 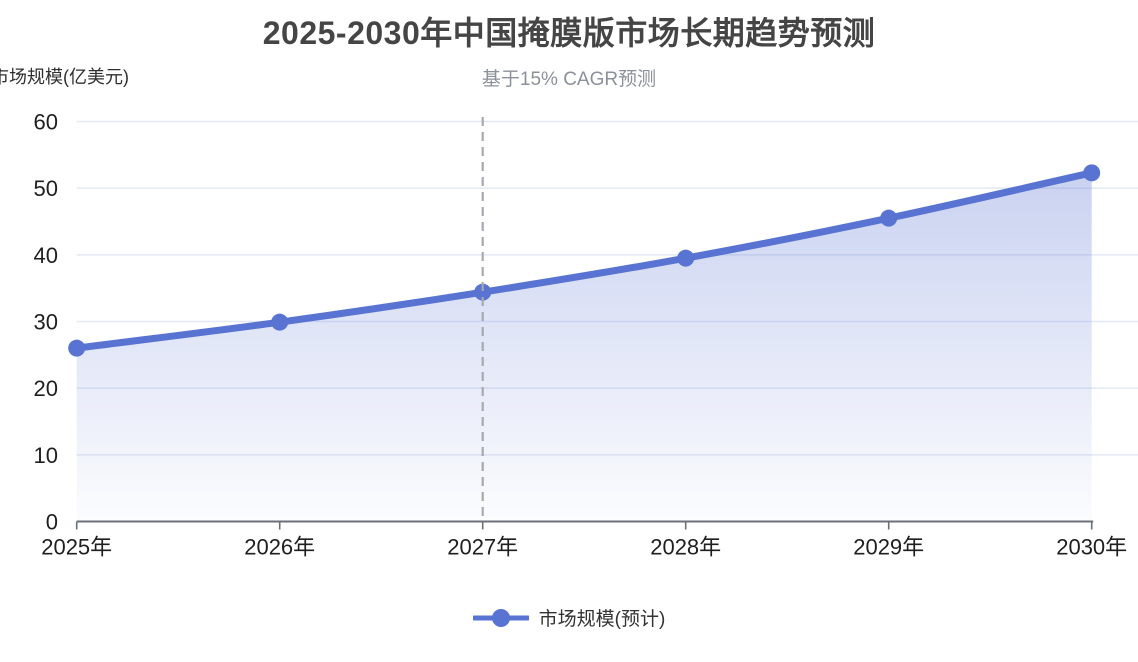 What do you see at coordinates (46, 122) in the screenshot?
I see `y-tick-label: 60` at bounding box center [46, 122].